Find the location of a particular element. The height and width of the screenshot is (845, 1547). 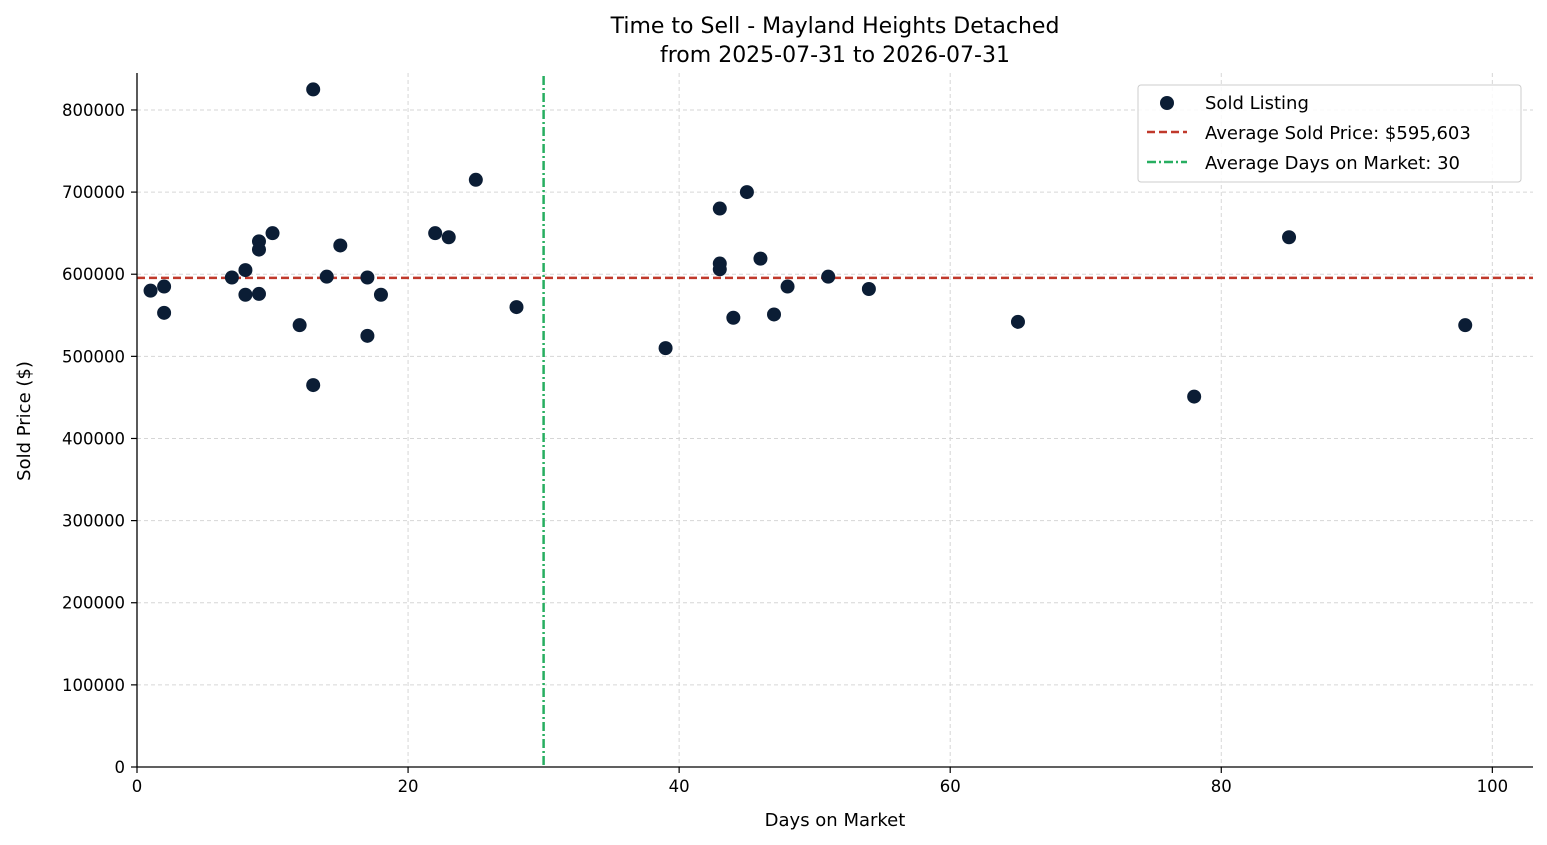

chart-title: Time to Sell - Mayland Heights Detached is located at coordinates (835, 26).